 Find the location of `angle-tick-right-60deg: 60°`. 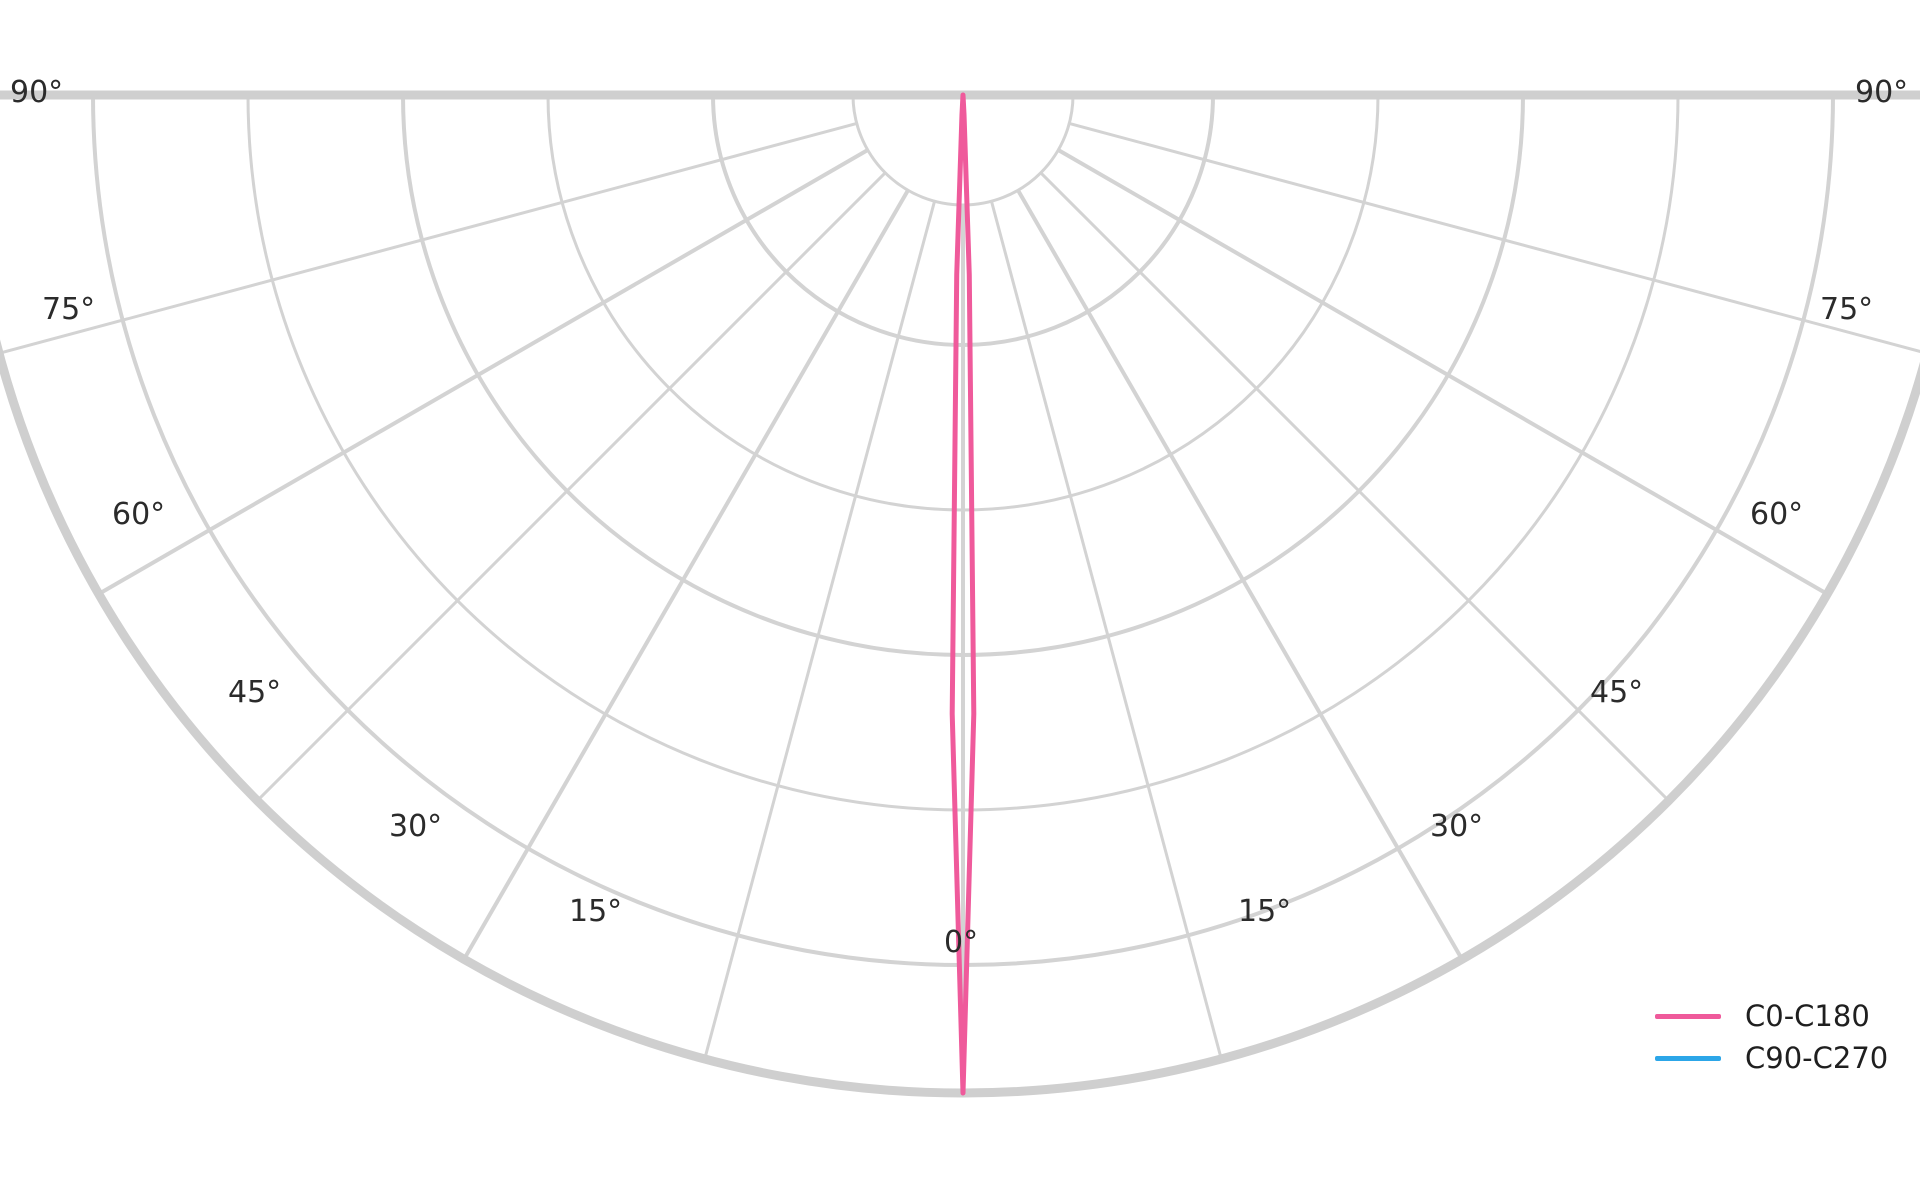

angle-tick-right-60deg: 60° is located at coordinates (1777, 514).